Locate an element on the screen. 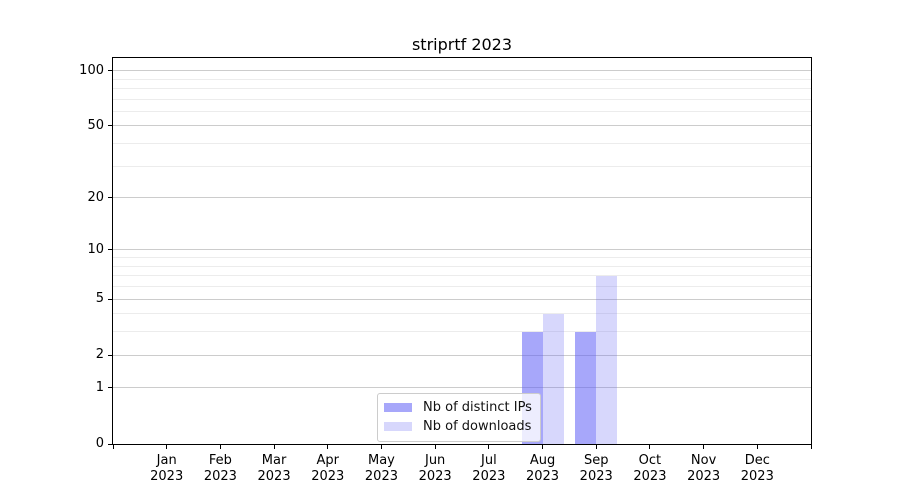  x-tick-month: Apr is located at coordinates (328, 460).